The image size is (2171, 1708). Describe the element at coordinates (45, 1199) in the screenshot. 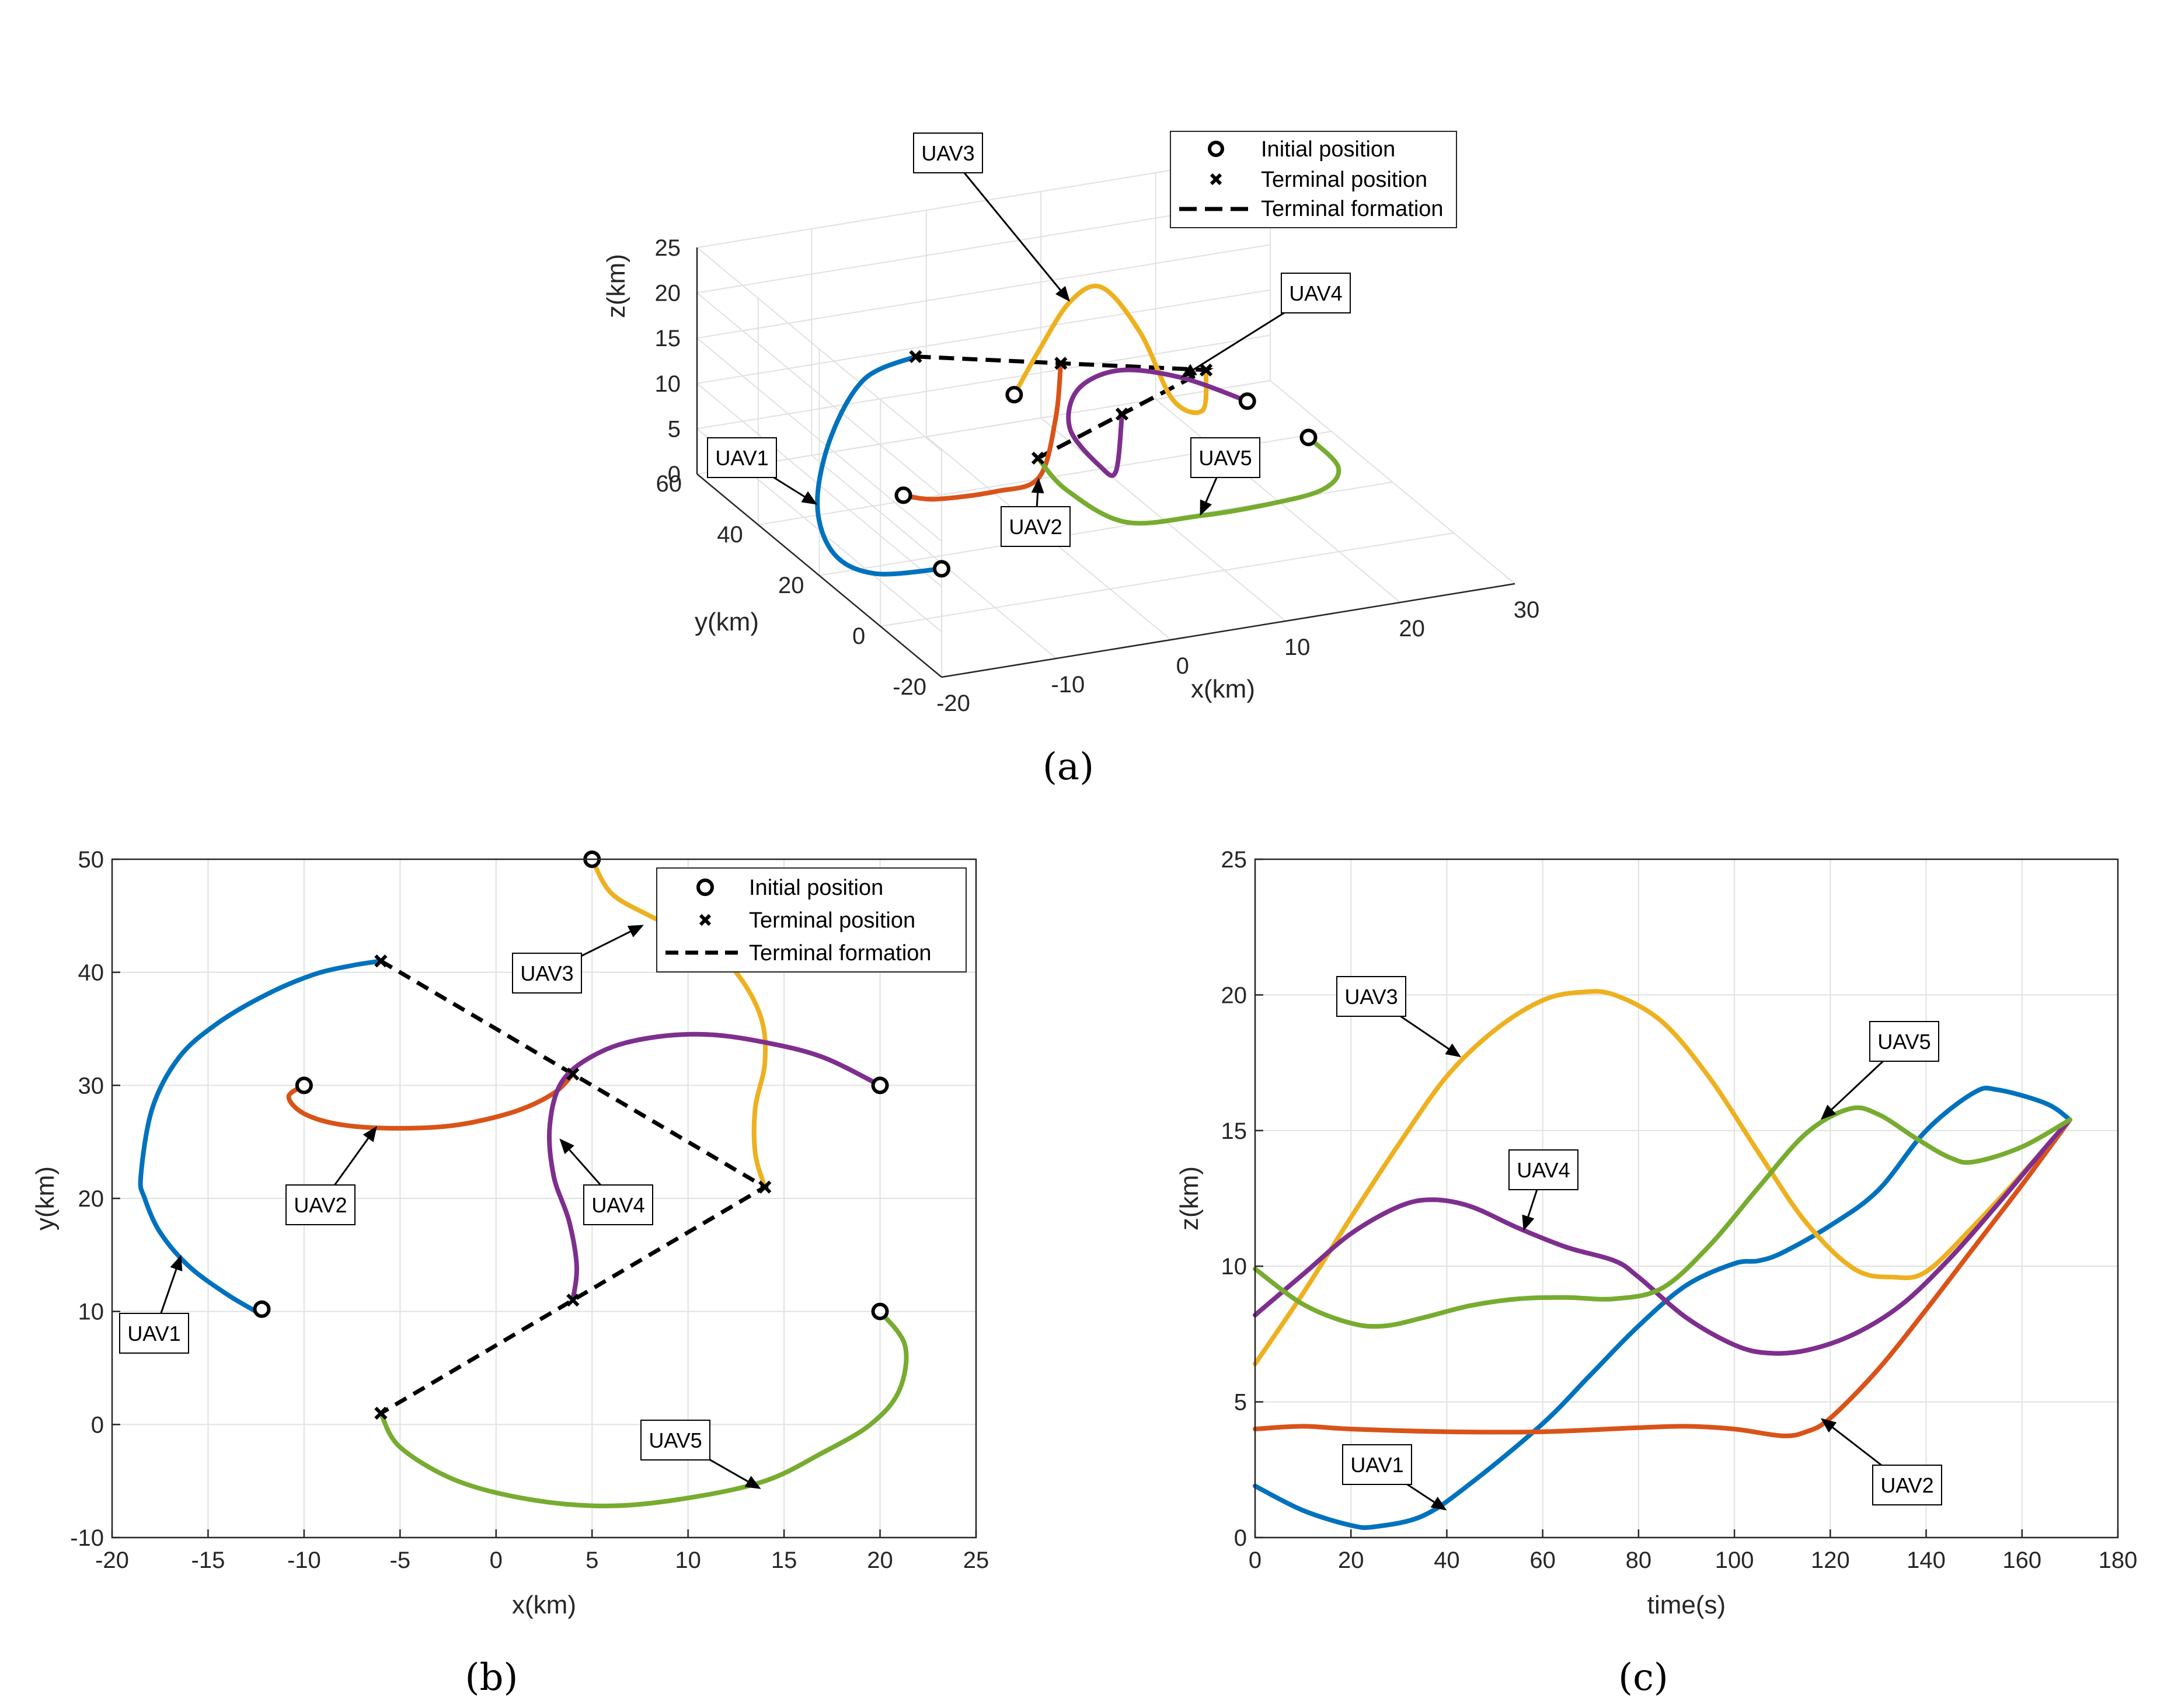

I see `panel-b-ylabel: y(km)` at that location.